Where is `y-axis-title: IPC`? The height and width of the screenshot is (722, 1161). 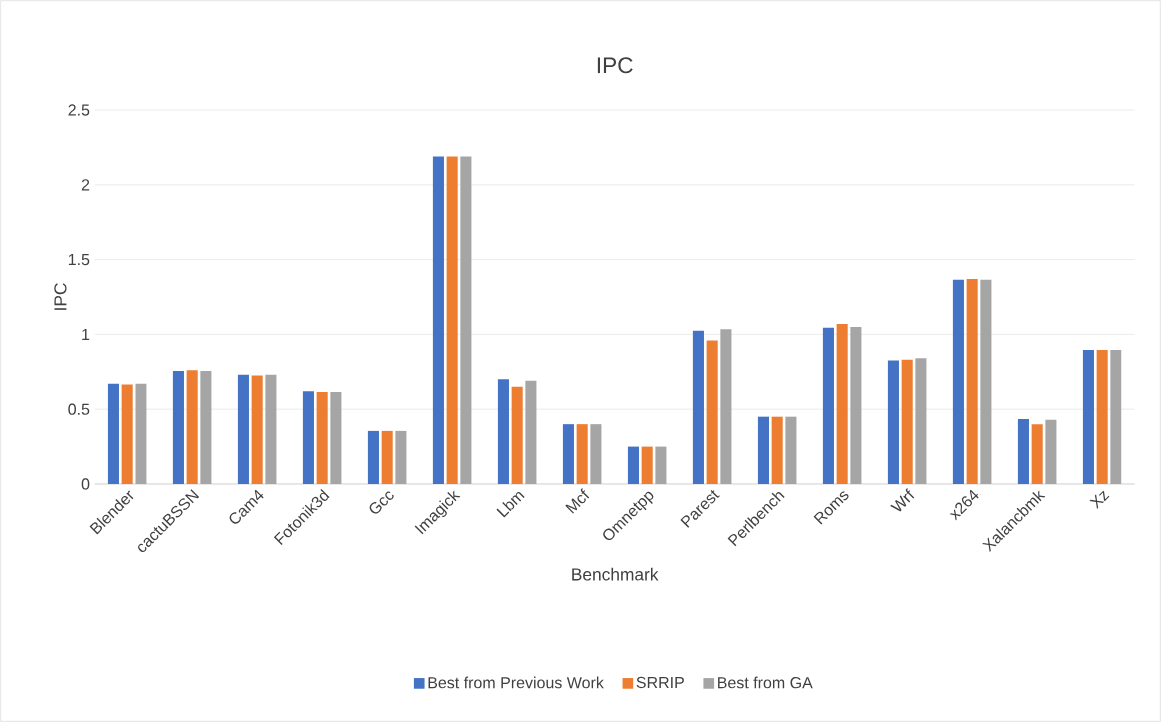 y-axis-title: IPC is located at coordinates (60, 296).